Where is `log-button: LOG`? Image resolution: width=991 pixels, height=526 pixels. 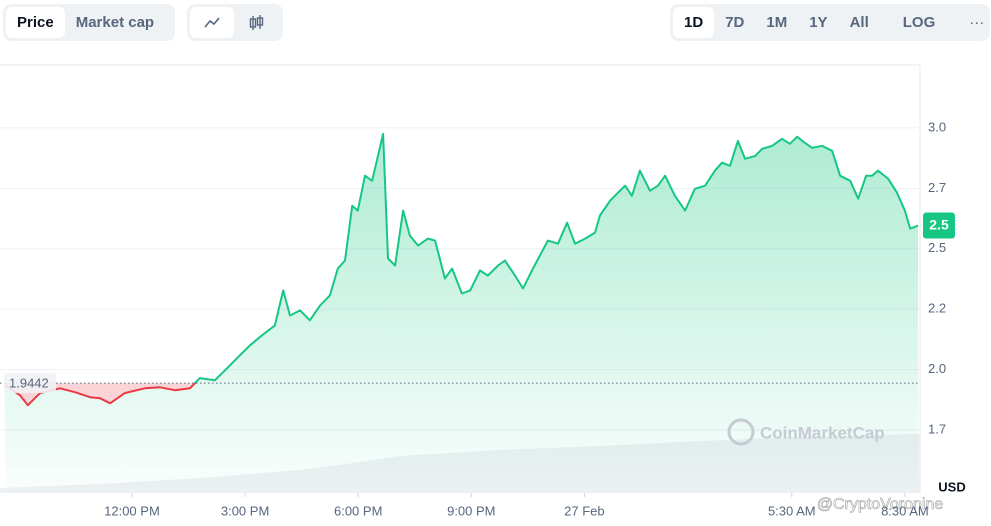
log-button: LOG is located at coordinates (919, 22).